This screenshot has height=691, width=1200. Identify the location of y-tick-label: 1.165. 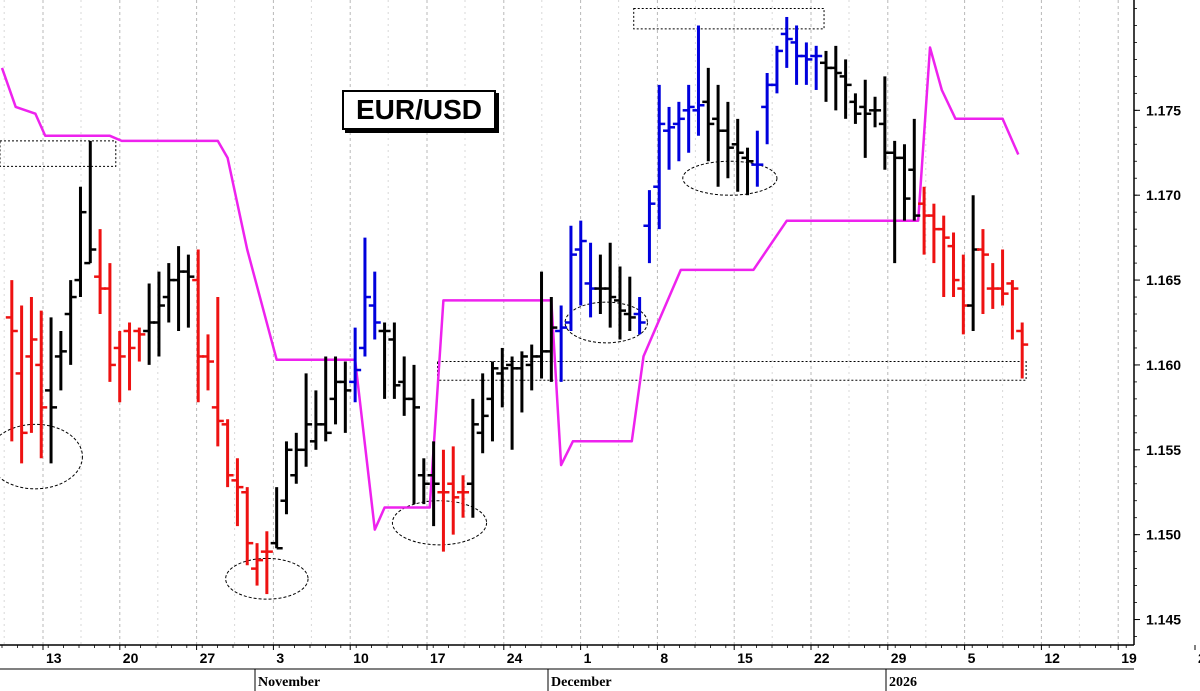
(1163, 280).